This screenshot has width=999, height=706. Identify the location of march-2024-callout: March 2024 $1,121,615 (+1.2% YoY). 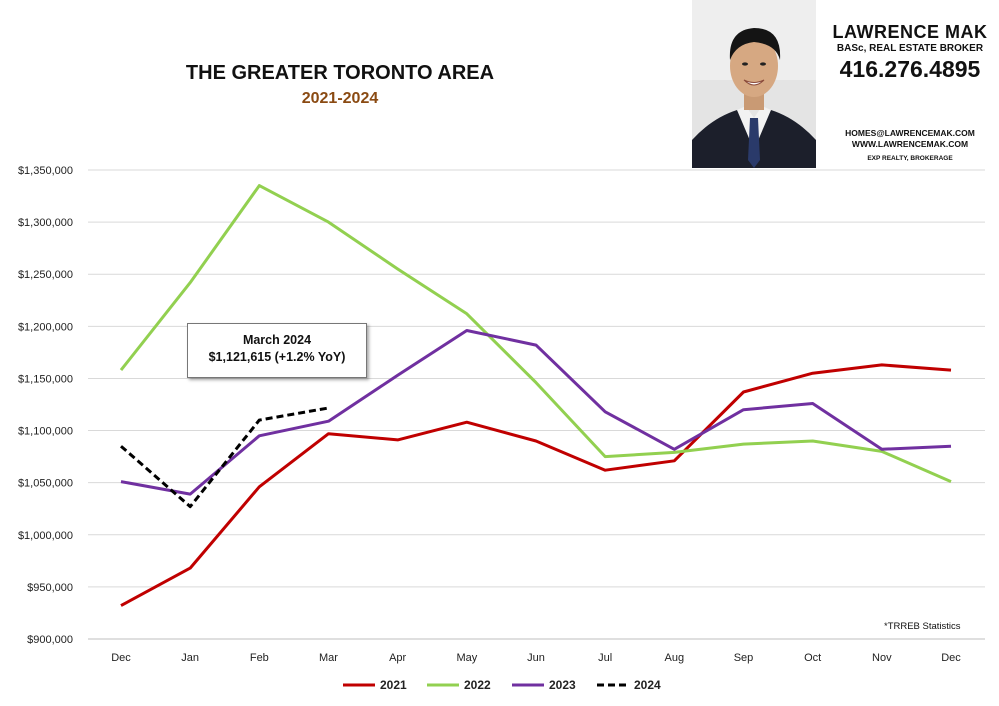
(277, 350).